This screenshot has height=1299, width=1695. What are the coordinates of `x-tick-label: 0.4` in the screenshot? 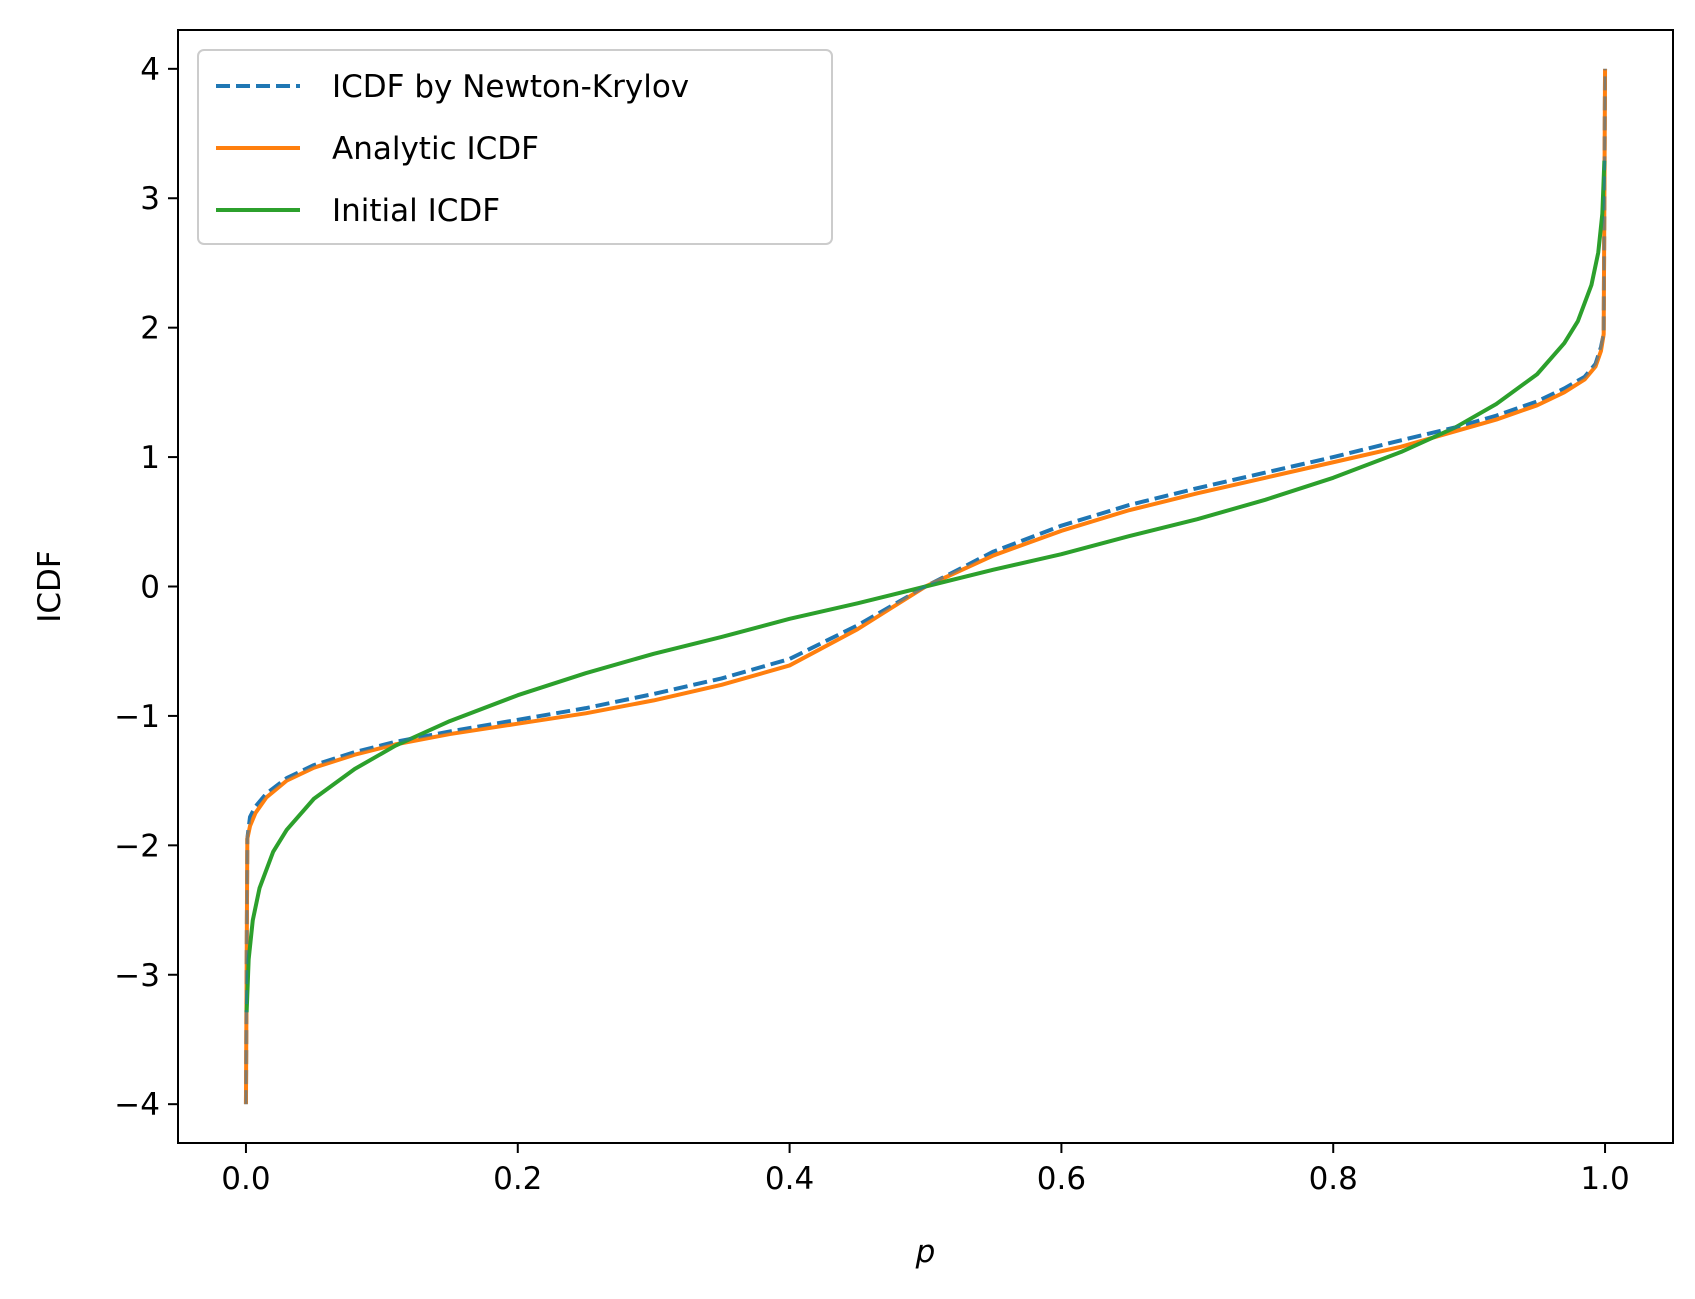 It's located at (789, 1179).